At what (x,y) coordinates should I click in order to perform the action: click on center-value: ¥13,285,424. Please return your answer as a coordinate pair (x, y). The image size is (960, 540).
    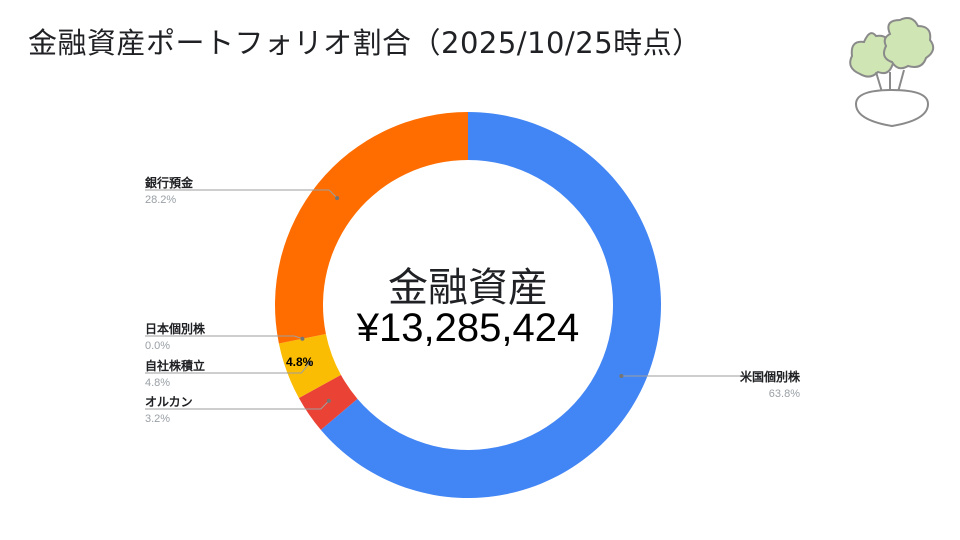
    Looking at the image, I should click on (468, 328).